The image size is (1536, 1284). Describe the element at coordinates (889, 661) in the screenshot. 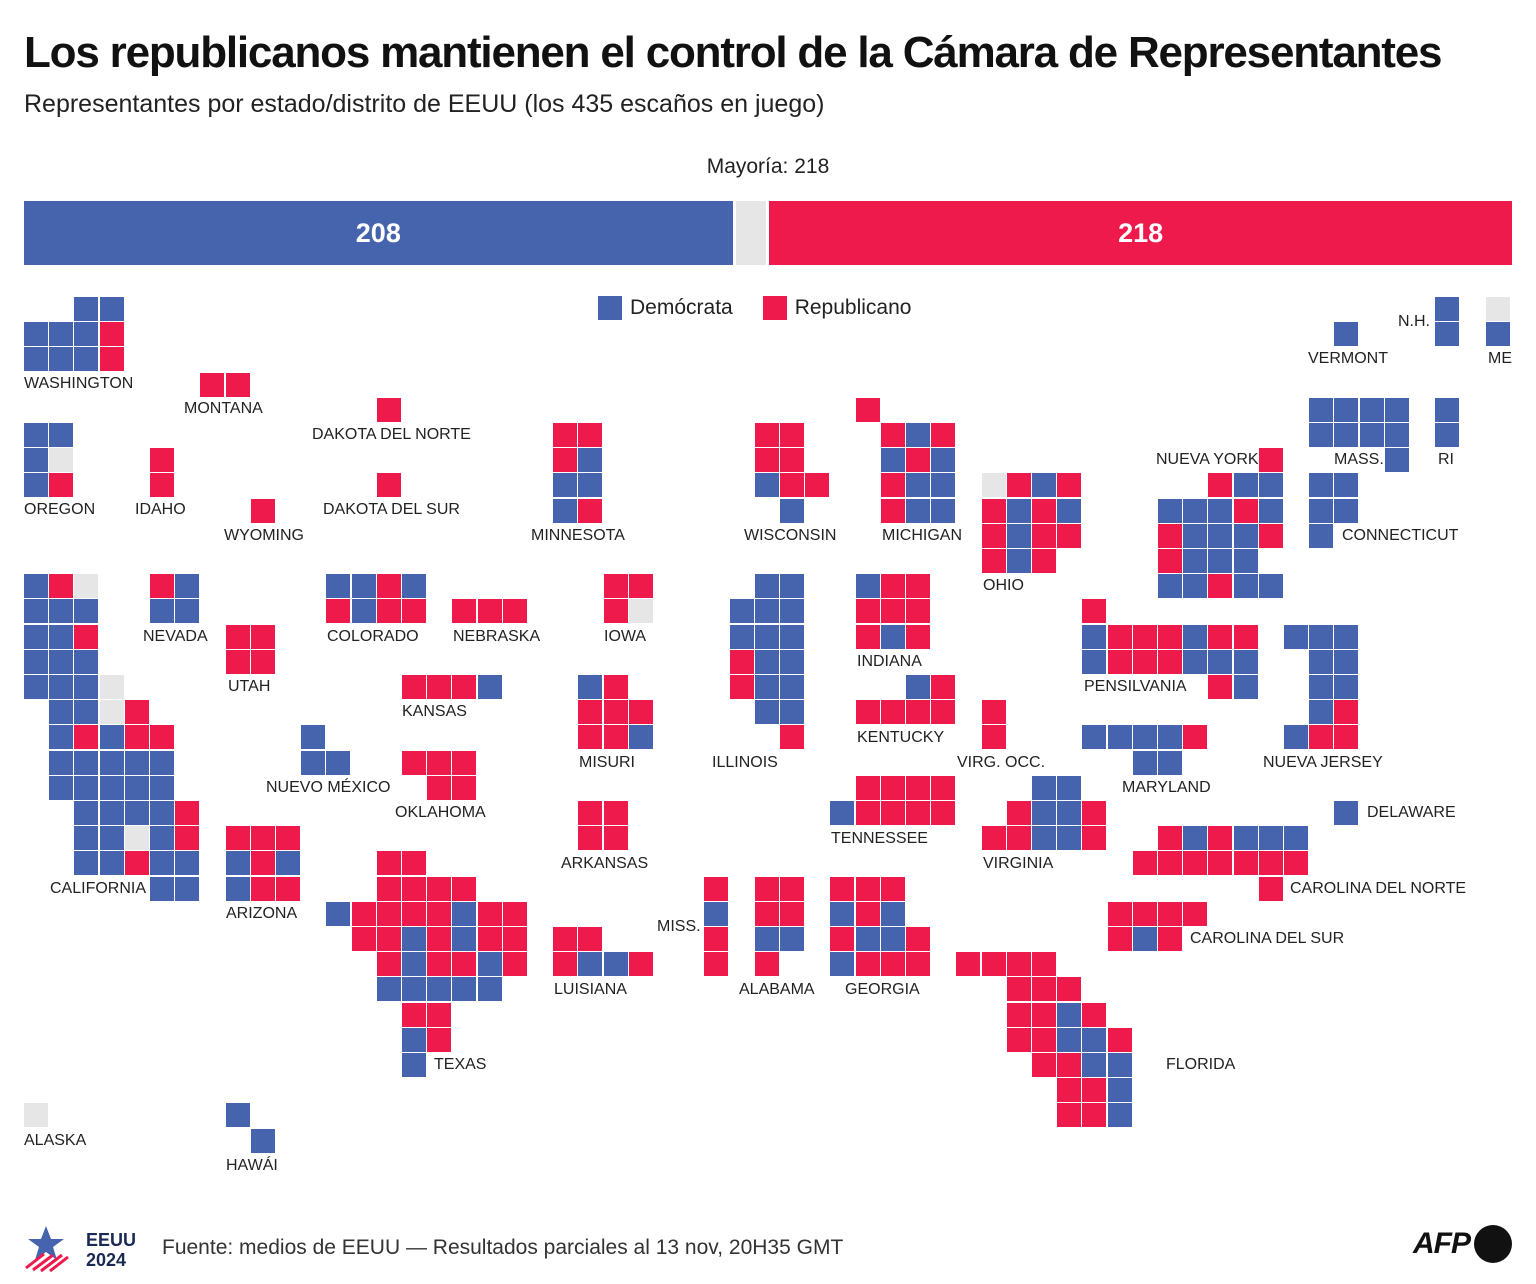

I see `state-label-indiana: INDIANA` at that location.